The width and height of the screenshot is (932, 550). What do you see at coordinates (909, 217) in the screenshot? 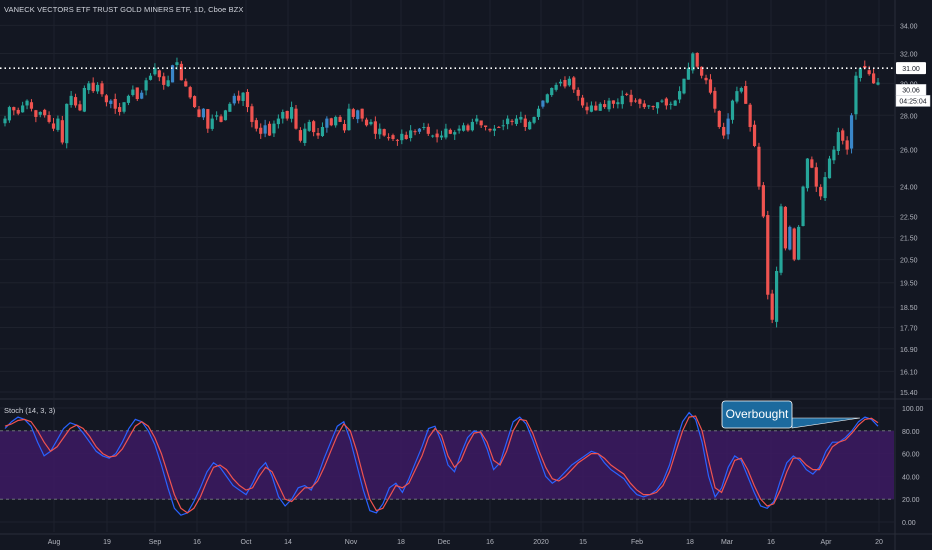
I see `price-tick-label: 22.50` at bounding box center [909, 217].